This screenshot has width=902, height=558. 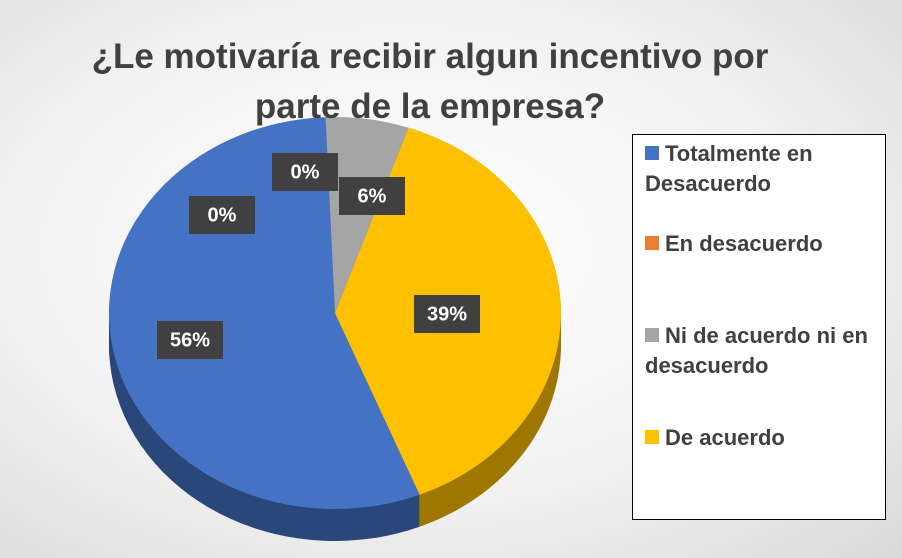 I want to click on legend-label: De acuerdo, so click(x=725, y=437).